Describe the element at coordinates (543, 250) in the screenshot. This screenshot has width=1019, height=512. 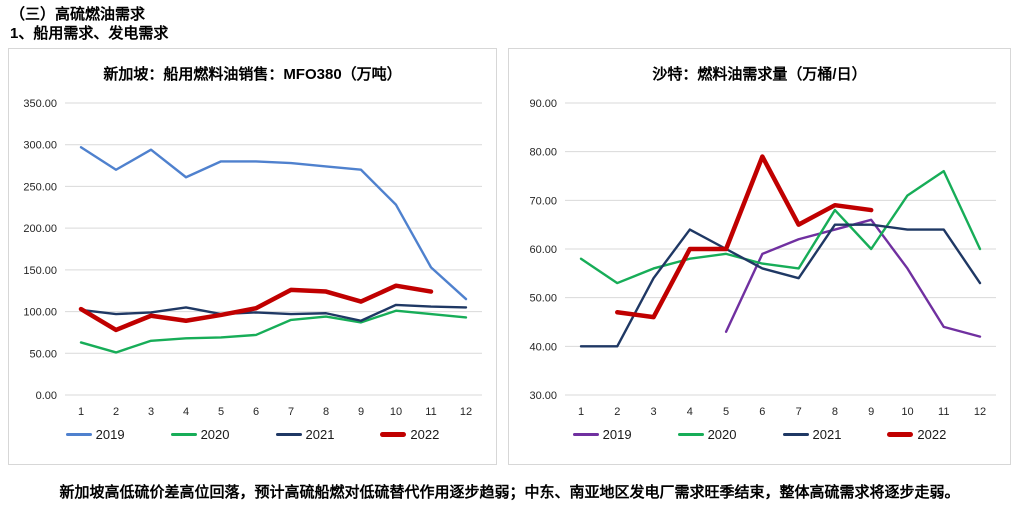
I see `y-axis-tick: 60.00` at that location.